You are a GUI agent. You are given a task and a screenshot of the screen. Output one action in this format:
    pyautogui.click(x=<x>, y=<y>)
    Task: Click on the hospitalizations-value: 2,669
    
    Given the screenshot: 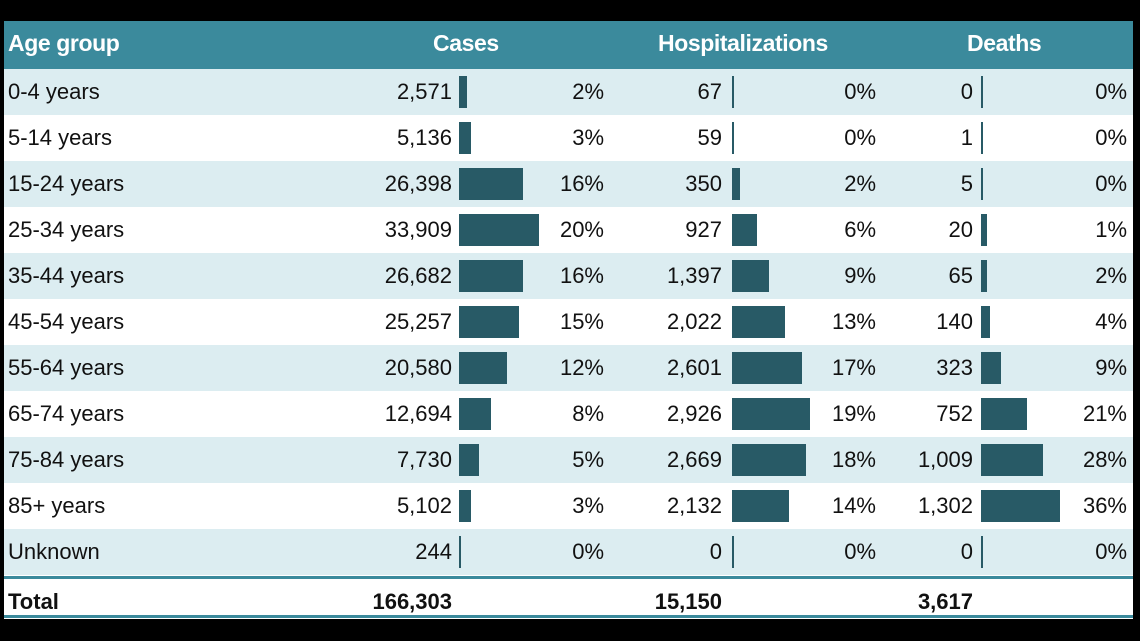 What is the action you would take?
    pyautogui.click(x=694, y=459)
    